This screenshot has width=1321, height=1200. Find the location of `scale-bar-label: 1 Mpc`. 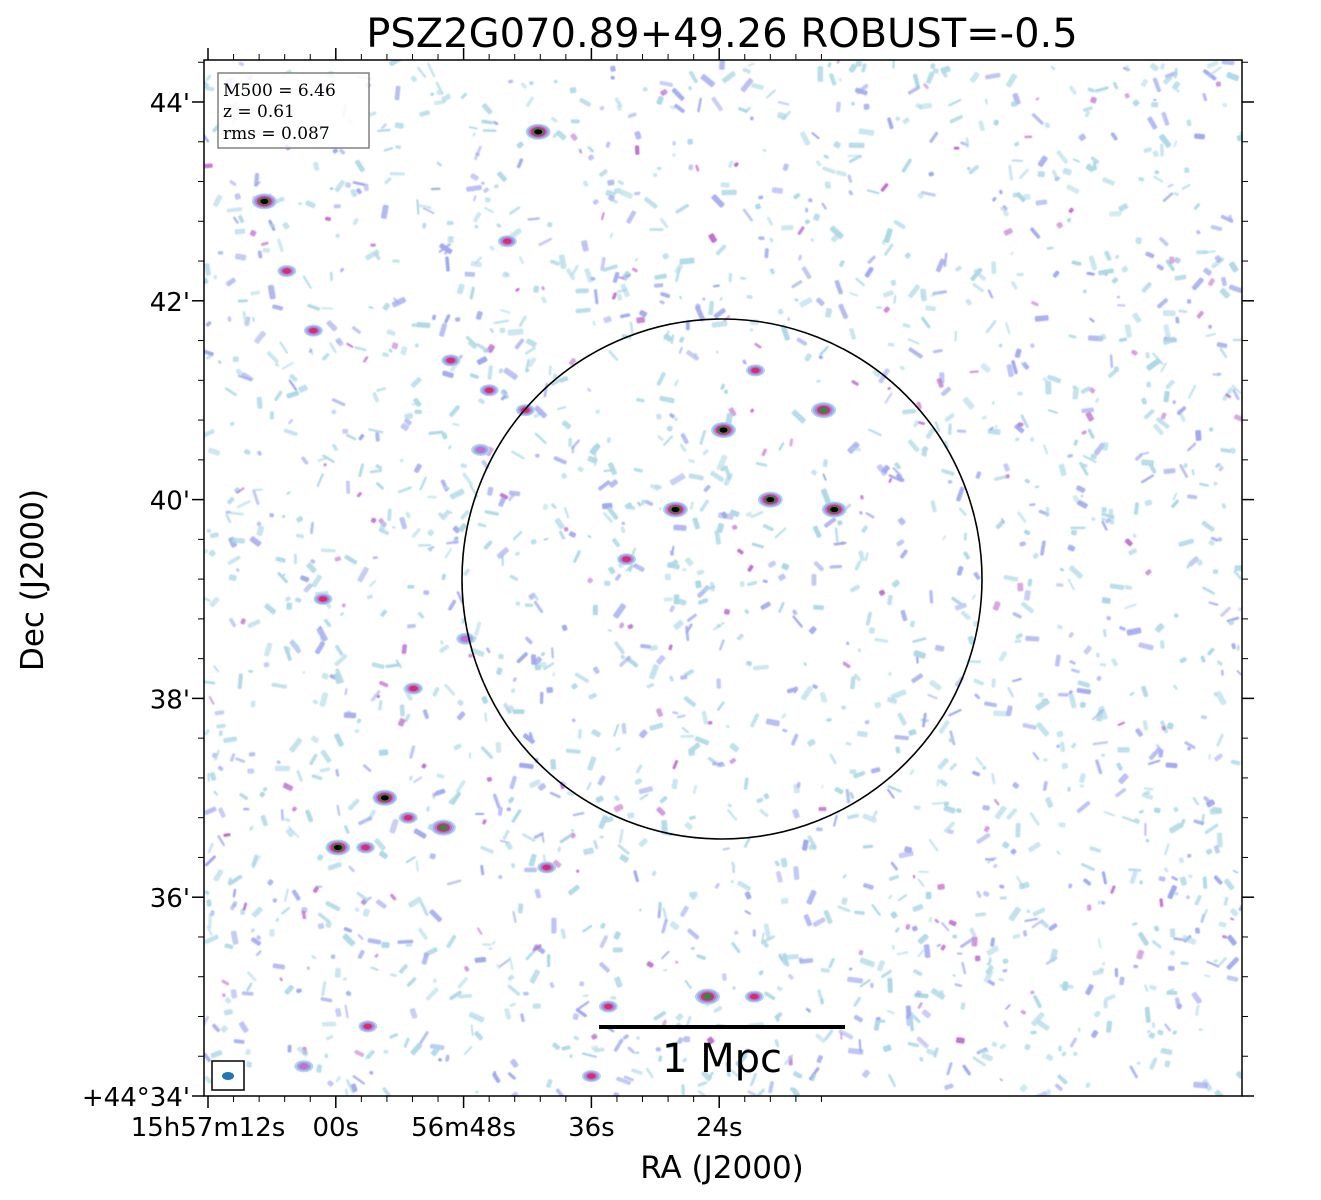

scale-bar-label: 1 Mpc is located at coordinates (722, 1059).